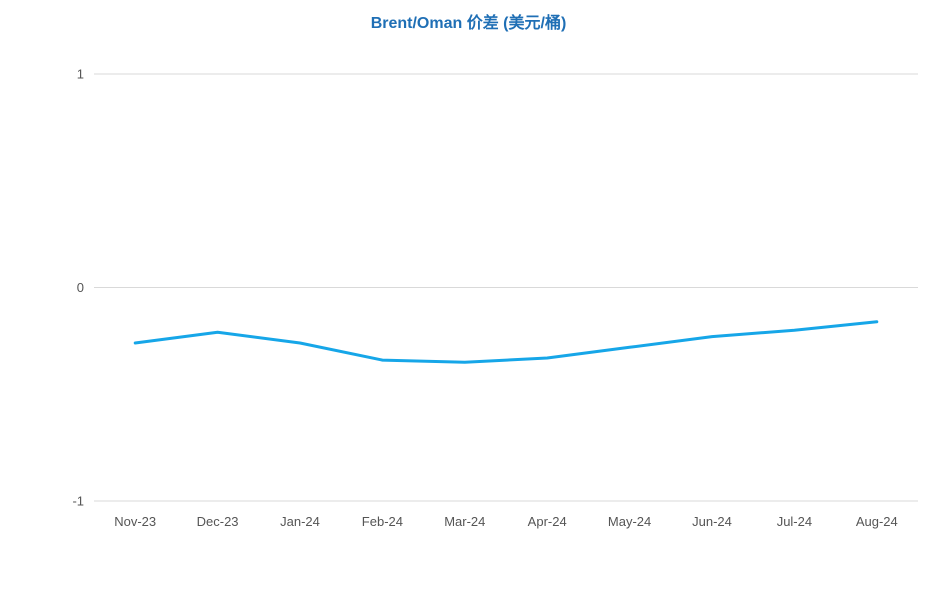  I want to click on y-axis: 1 0 -1, so click(78, 288).